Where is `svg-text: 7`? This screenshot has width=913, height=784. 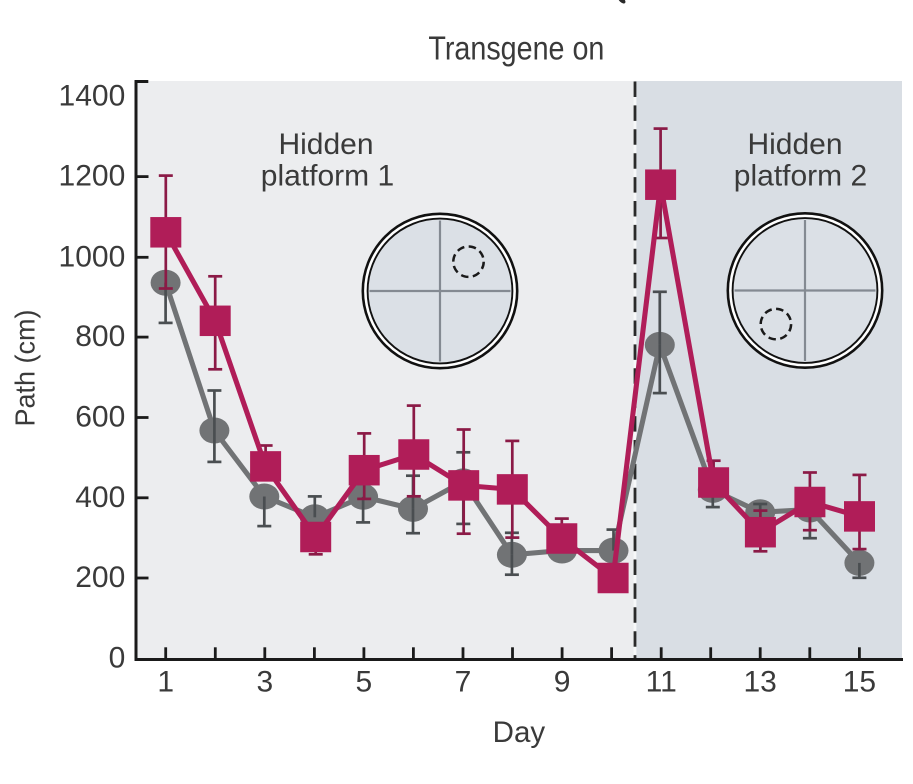 svg-text: 7 is located at coordinates (463, 681).